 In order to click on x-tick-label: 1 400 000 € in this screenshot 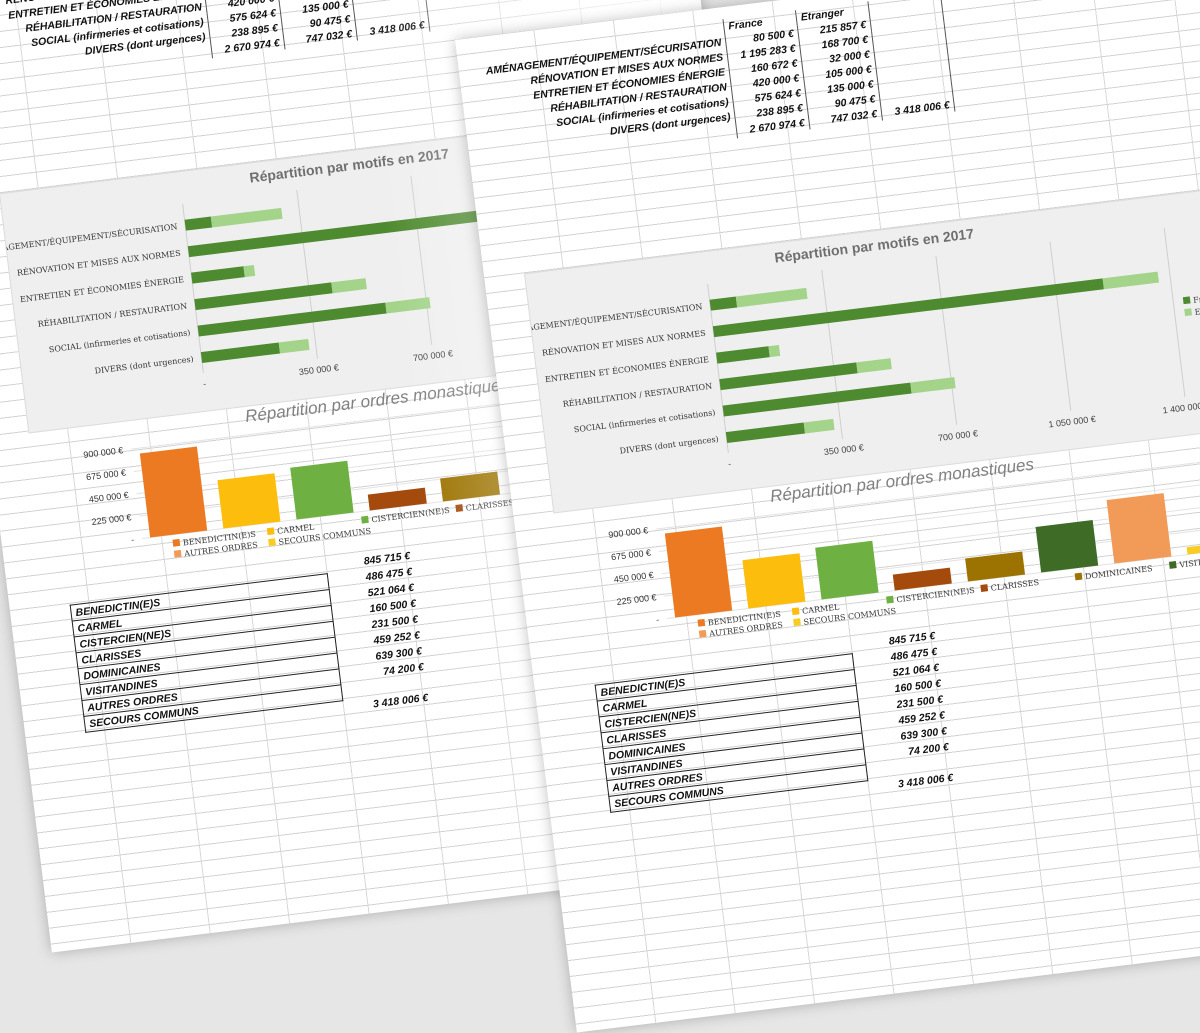, I will do `click(1181, 408)`.